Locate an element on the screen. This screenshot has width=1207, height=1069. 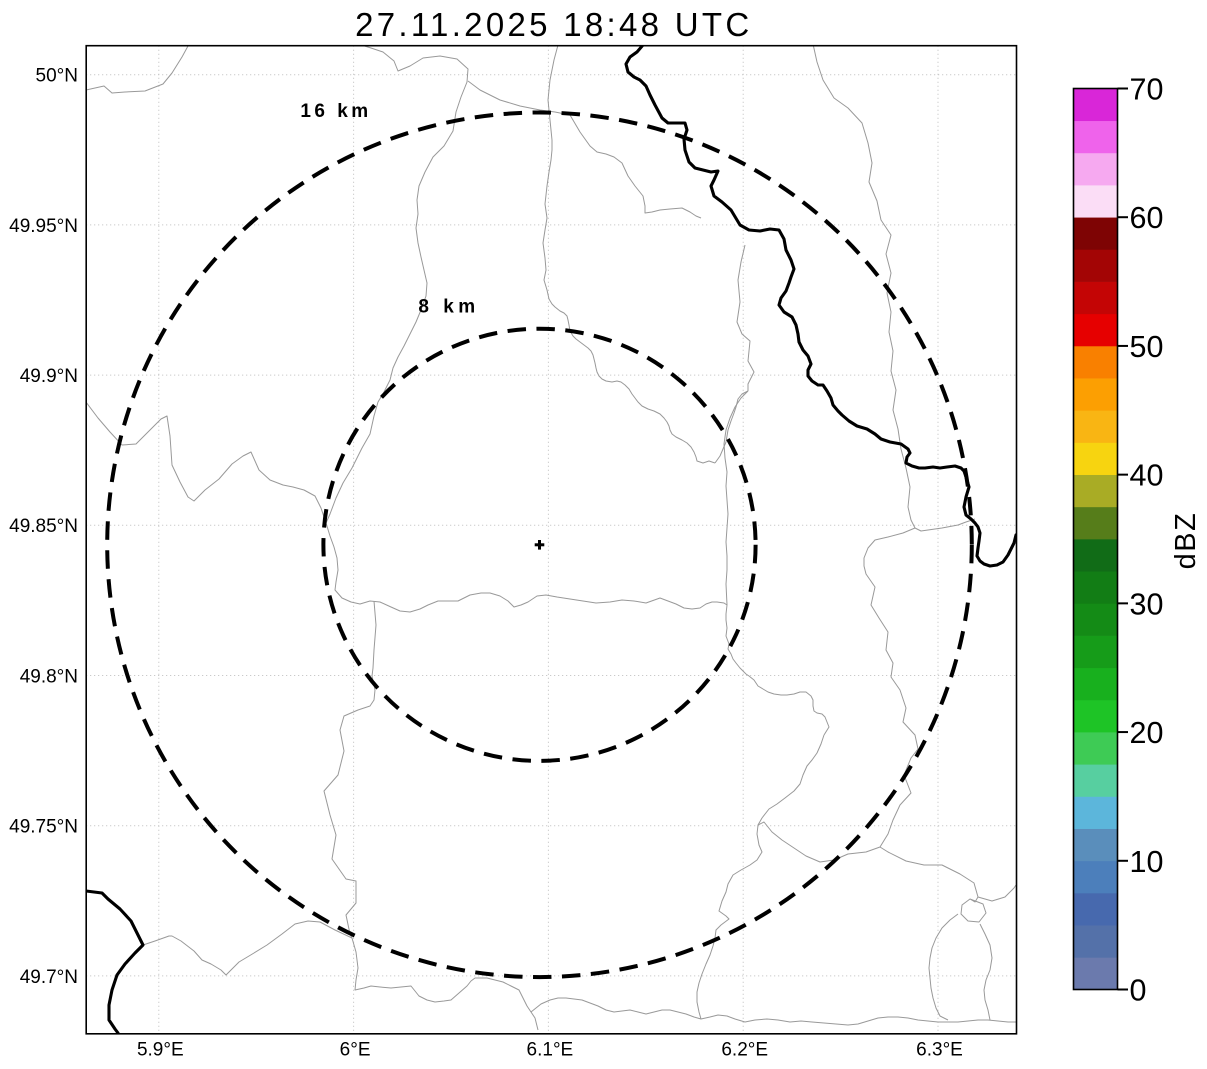
svg-text: dBZ is located at coordinates (1186, 541).